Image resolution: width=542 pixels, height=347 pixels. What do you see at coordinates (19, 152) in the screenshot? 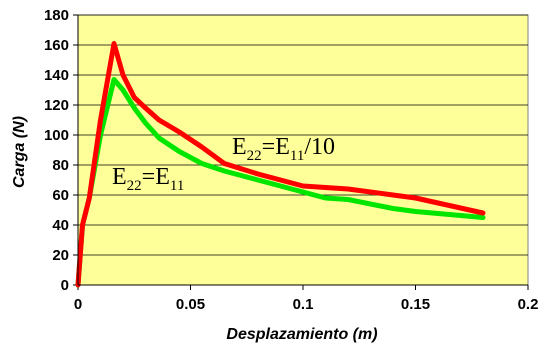
I see `y-axis-title: Carga (N)` at bounding box center [19, 152].